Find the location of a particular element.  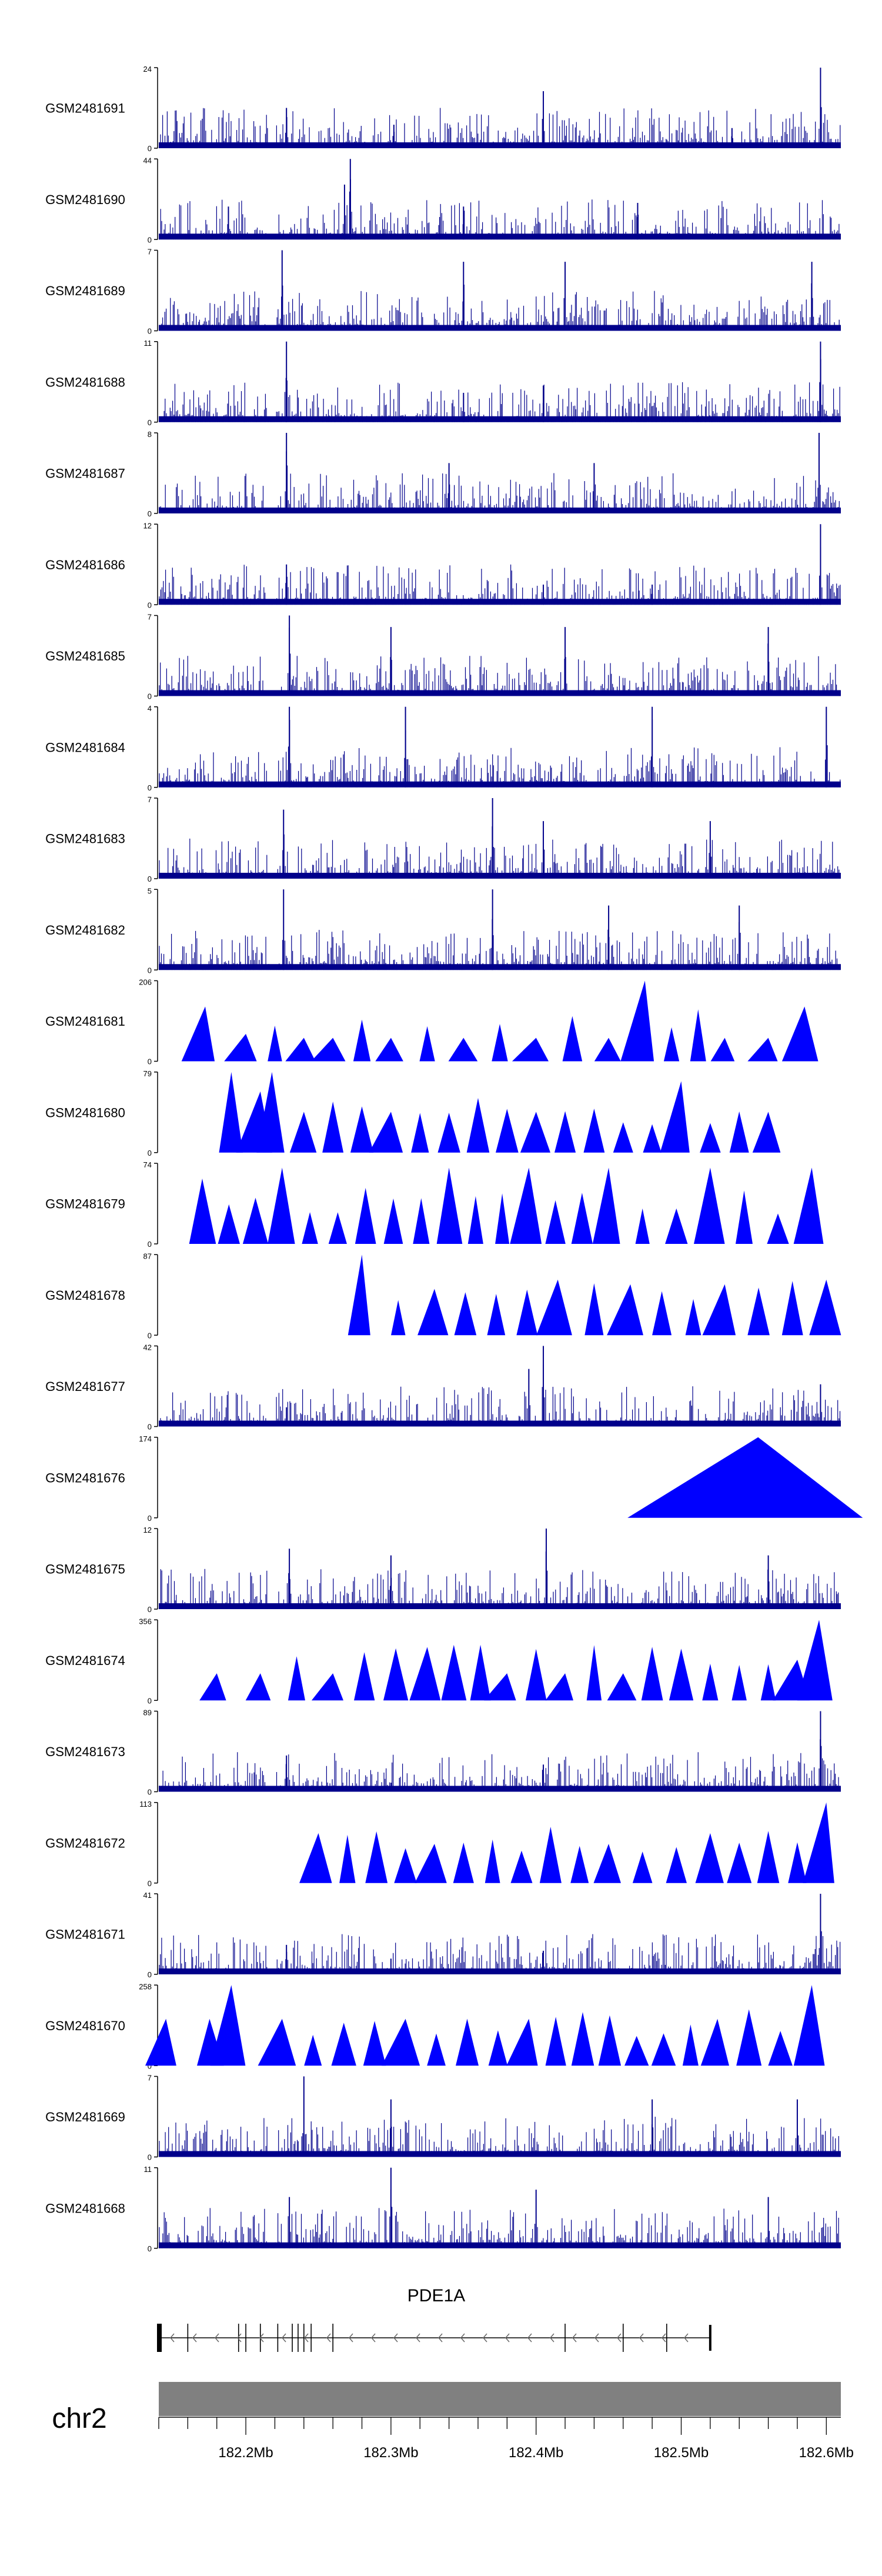

track-label: GSM2481668 is located at coordinates (85, 2208).